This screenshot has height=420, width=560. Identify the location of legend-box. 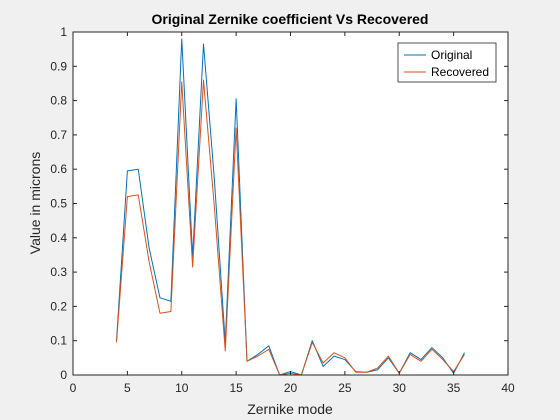
(447, 62).